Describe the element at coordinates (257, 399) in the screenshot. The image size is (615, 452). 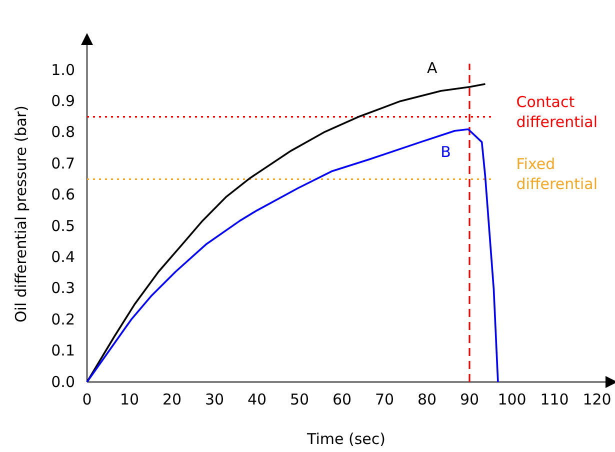
I see `x-tick-label: 40` at that location.